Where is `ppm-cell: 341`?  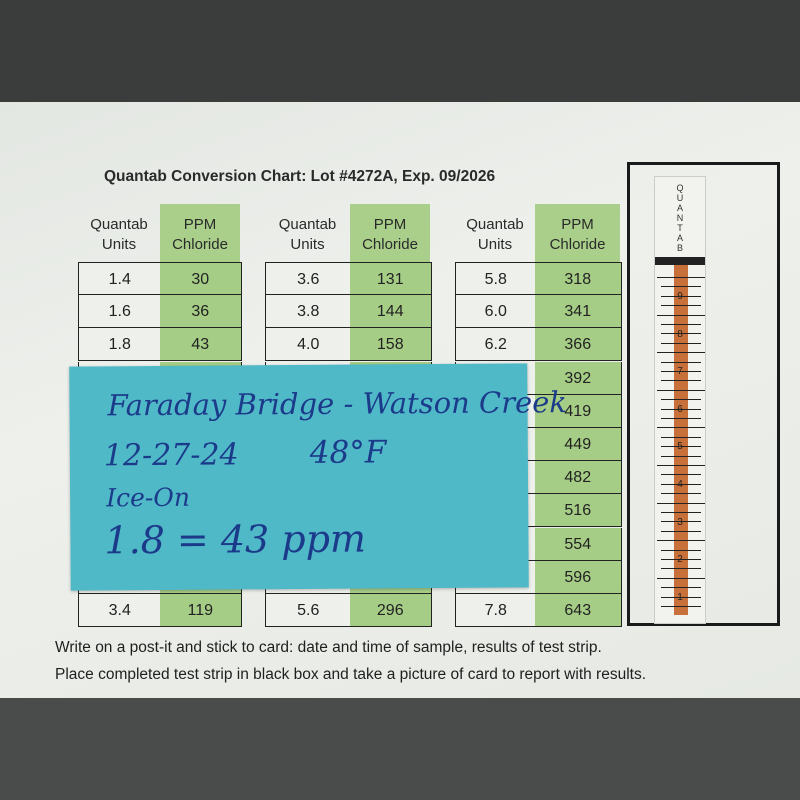 ppm-cell: 341 is located at coordinates (578, 312).